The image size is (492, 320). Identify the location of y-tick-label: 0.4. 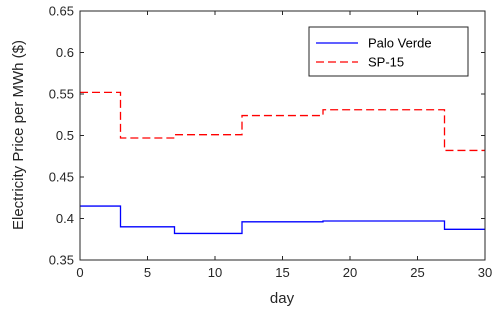
(65, 218).